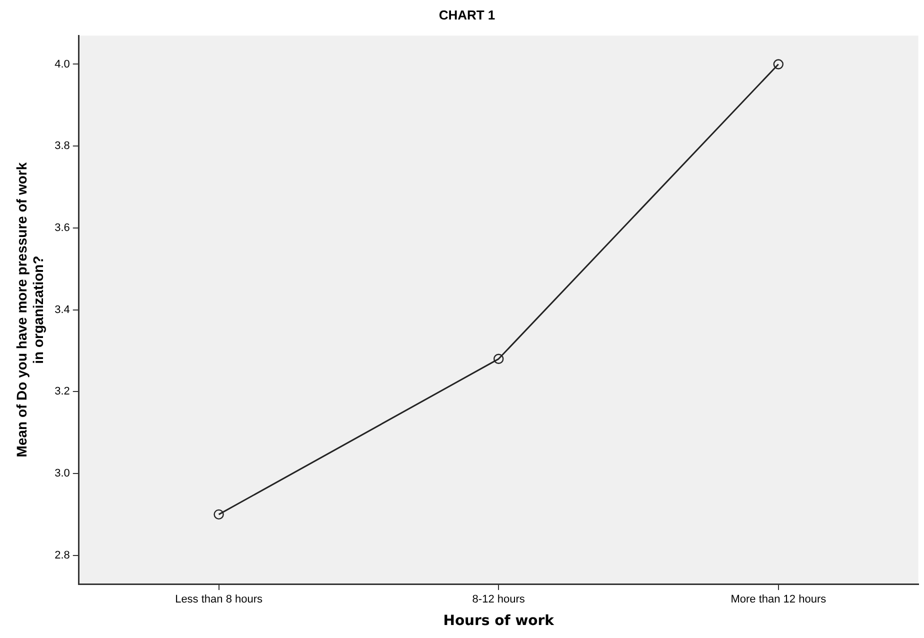 The height and width of the screenshot is (638, 924). Describe the element at coordinates (29, 310) in the screenshot. I see `y-axis-title: Mean of Do you have more pressure of work in organization?` at that location.